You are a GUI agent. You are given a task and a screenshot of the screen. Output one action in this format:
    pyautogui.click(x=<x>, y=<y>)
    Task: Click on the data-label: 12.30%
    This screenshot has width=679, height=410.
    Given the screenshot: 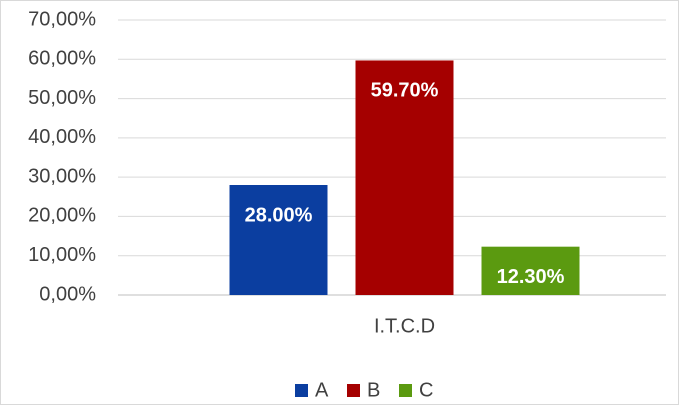 What is the action you would take?
    pyautogui.click(x=531, y=277)
    